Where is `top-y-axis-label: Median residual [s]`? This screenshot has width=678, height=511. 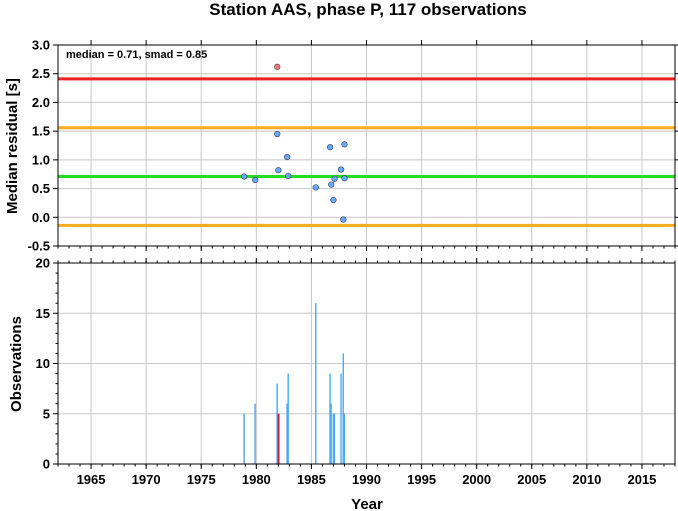 top-y-axis-label: Median residual [s] is located at coordinates (12, 146).